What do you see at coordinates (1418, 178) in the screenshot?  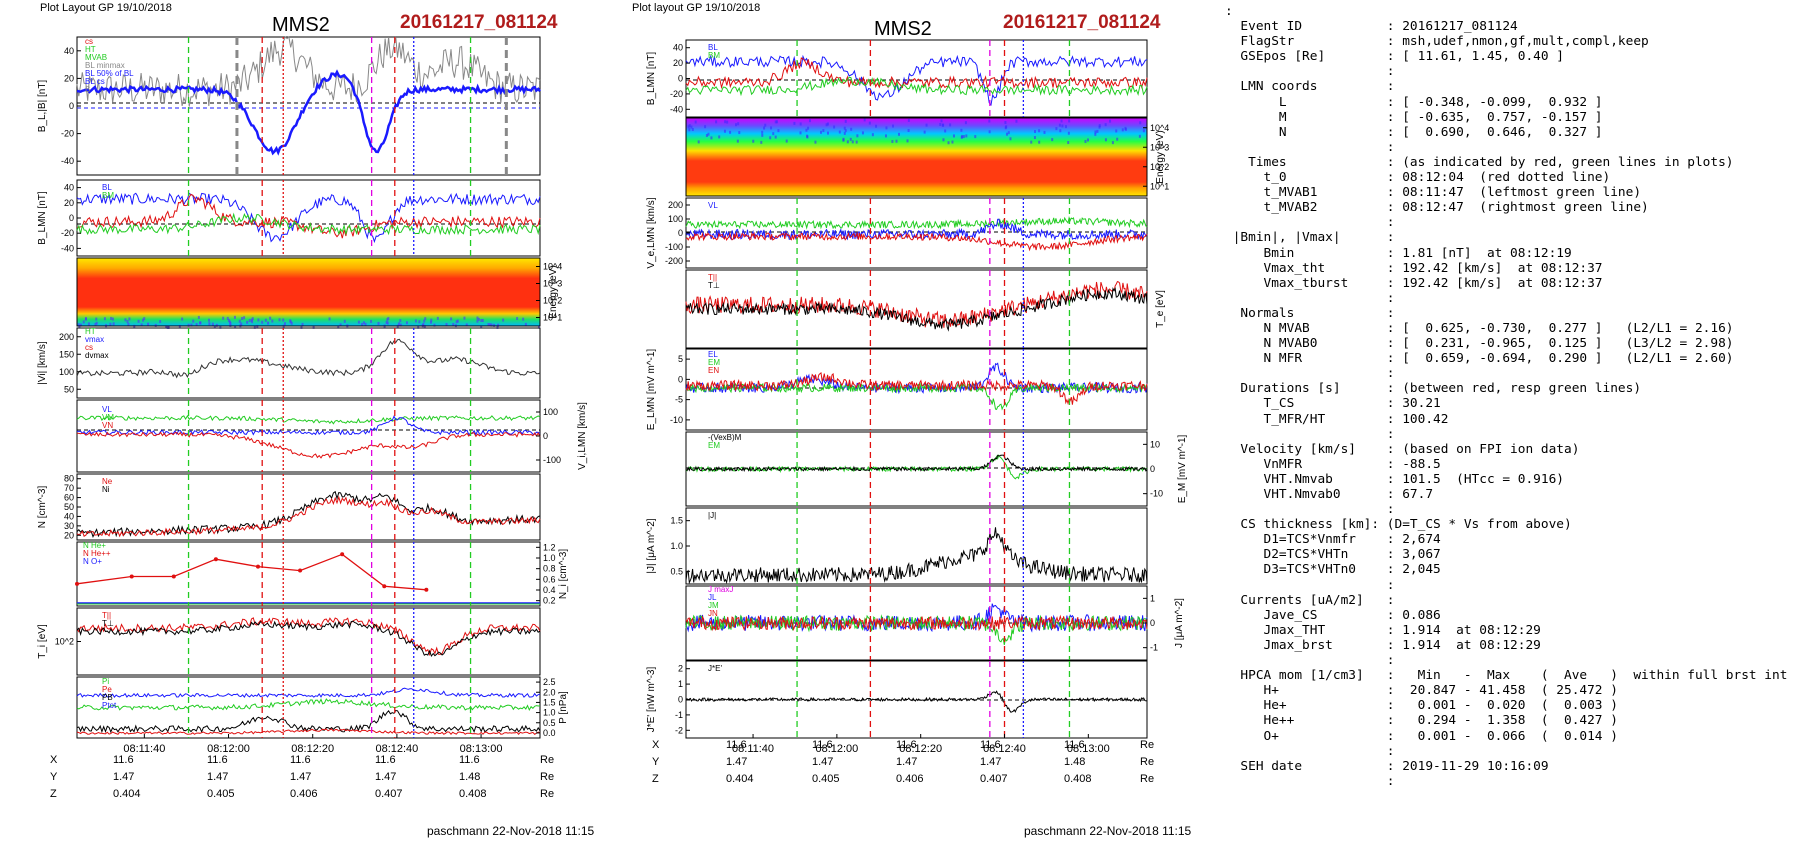 I see `info-line: t_0 : 08:12:04 (red dotted line)` at bounding box center [1418, 178].